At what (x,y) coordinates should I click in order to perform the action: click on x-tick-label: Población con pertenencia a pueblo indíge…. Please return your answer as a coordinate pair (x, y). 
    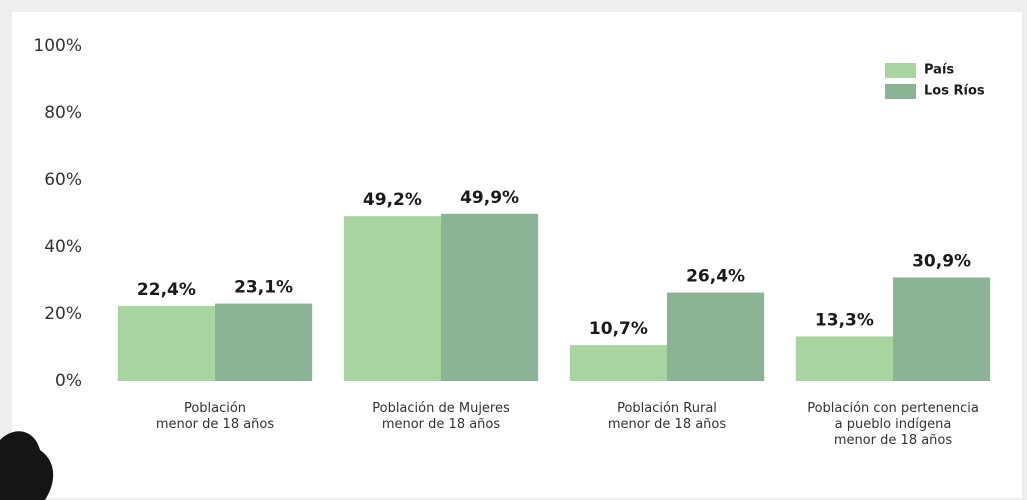
    Looking at the image, I should click on (893, 424).